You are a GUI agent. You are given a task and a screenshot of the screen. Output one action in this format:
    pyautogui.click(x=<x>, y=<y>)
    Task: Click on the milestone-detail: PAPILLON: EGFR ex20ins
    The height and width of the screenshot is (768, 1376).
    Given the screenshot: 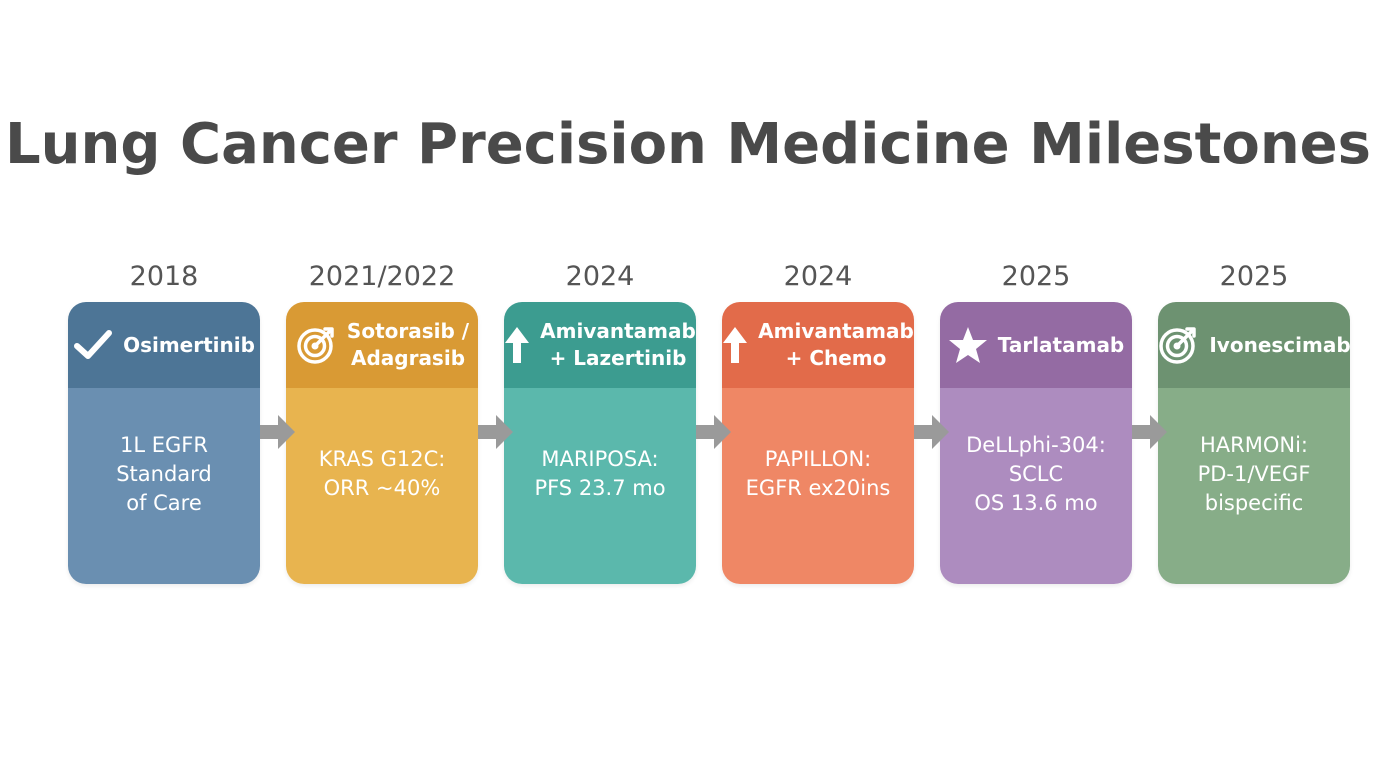 What is the action you would take?
    pyautogui.click(x=818, y=473)
    